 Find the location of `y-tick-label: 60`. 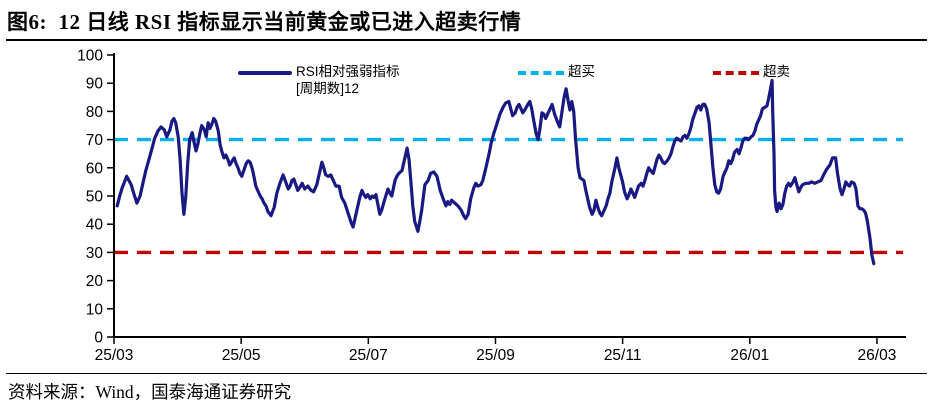

y-tick-label: 60 is located at coordinates (95, 168).